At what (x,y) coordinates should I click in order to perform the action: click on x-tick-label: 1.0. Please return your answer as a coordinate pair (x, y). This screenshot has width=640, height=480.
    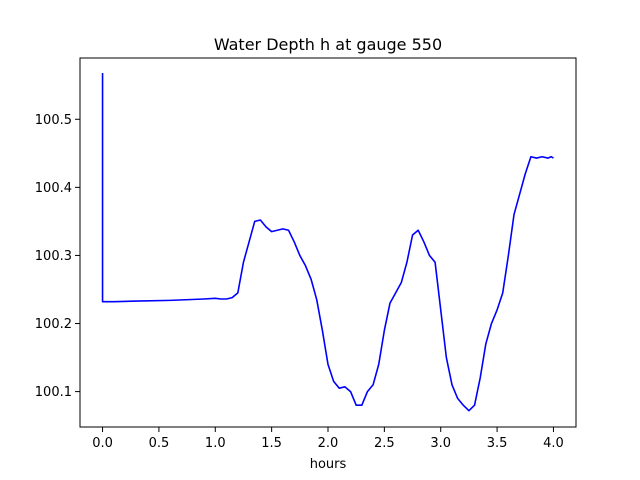
    Looking at the image, I should click on (215, 443).